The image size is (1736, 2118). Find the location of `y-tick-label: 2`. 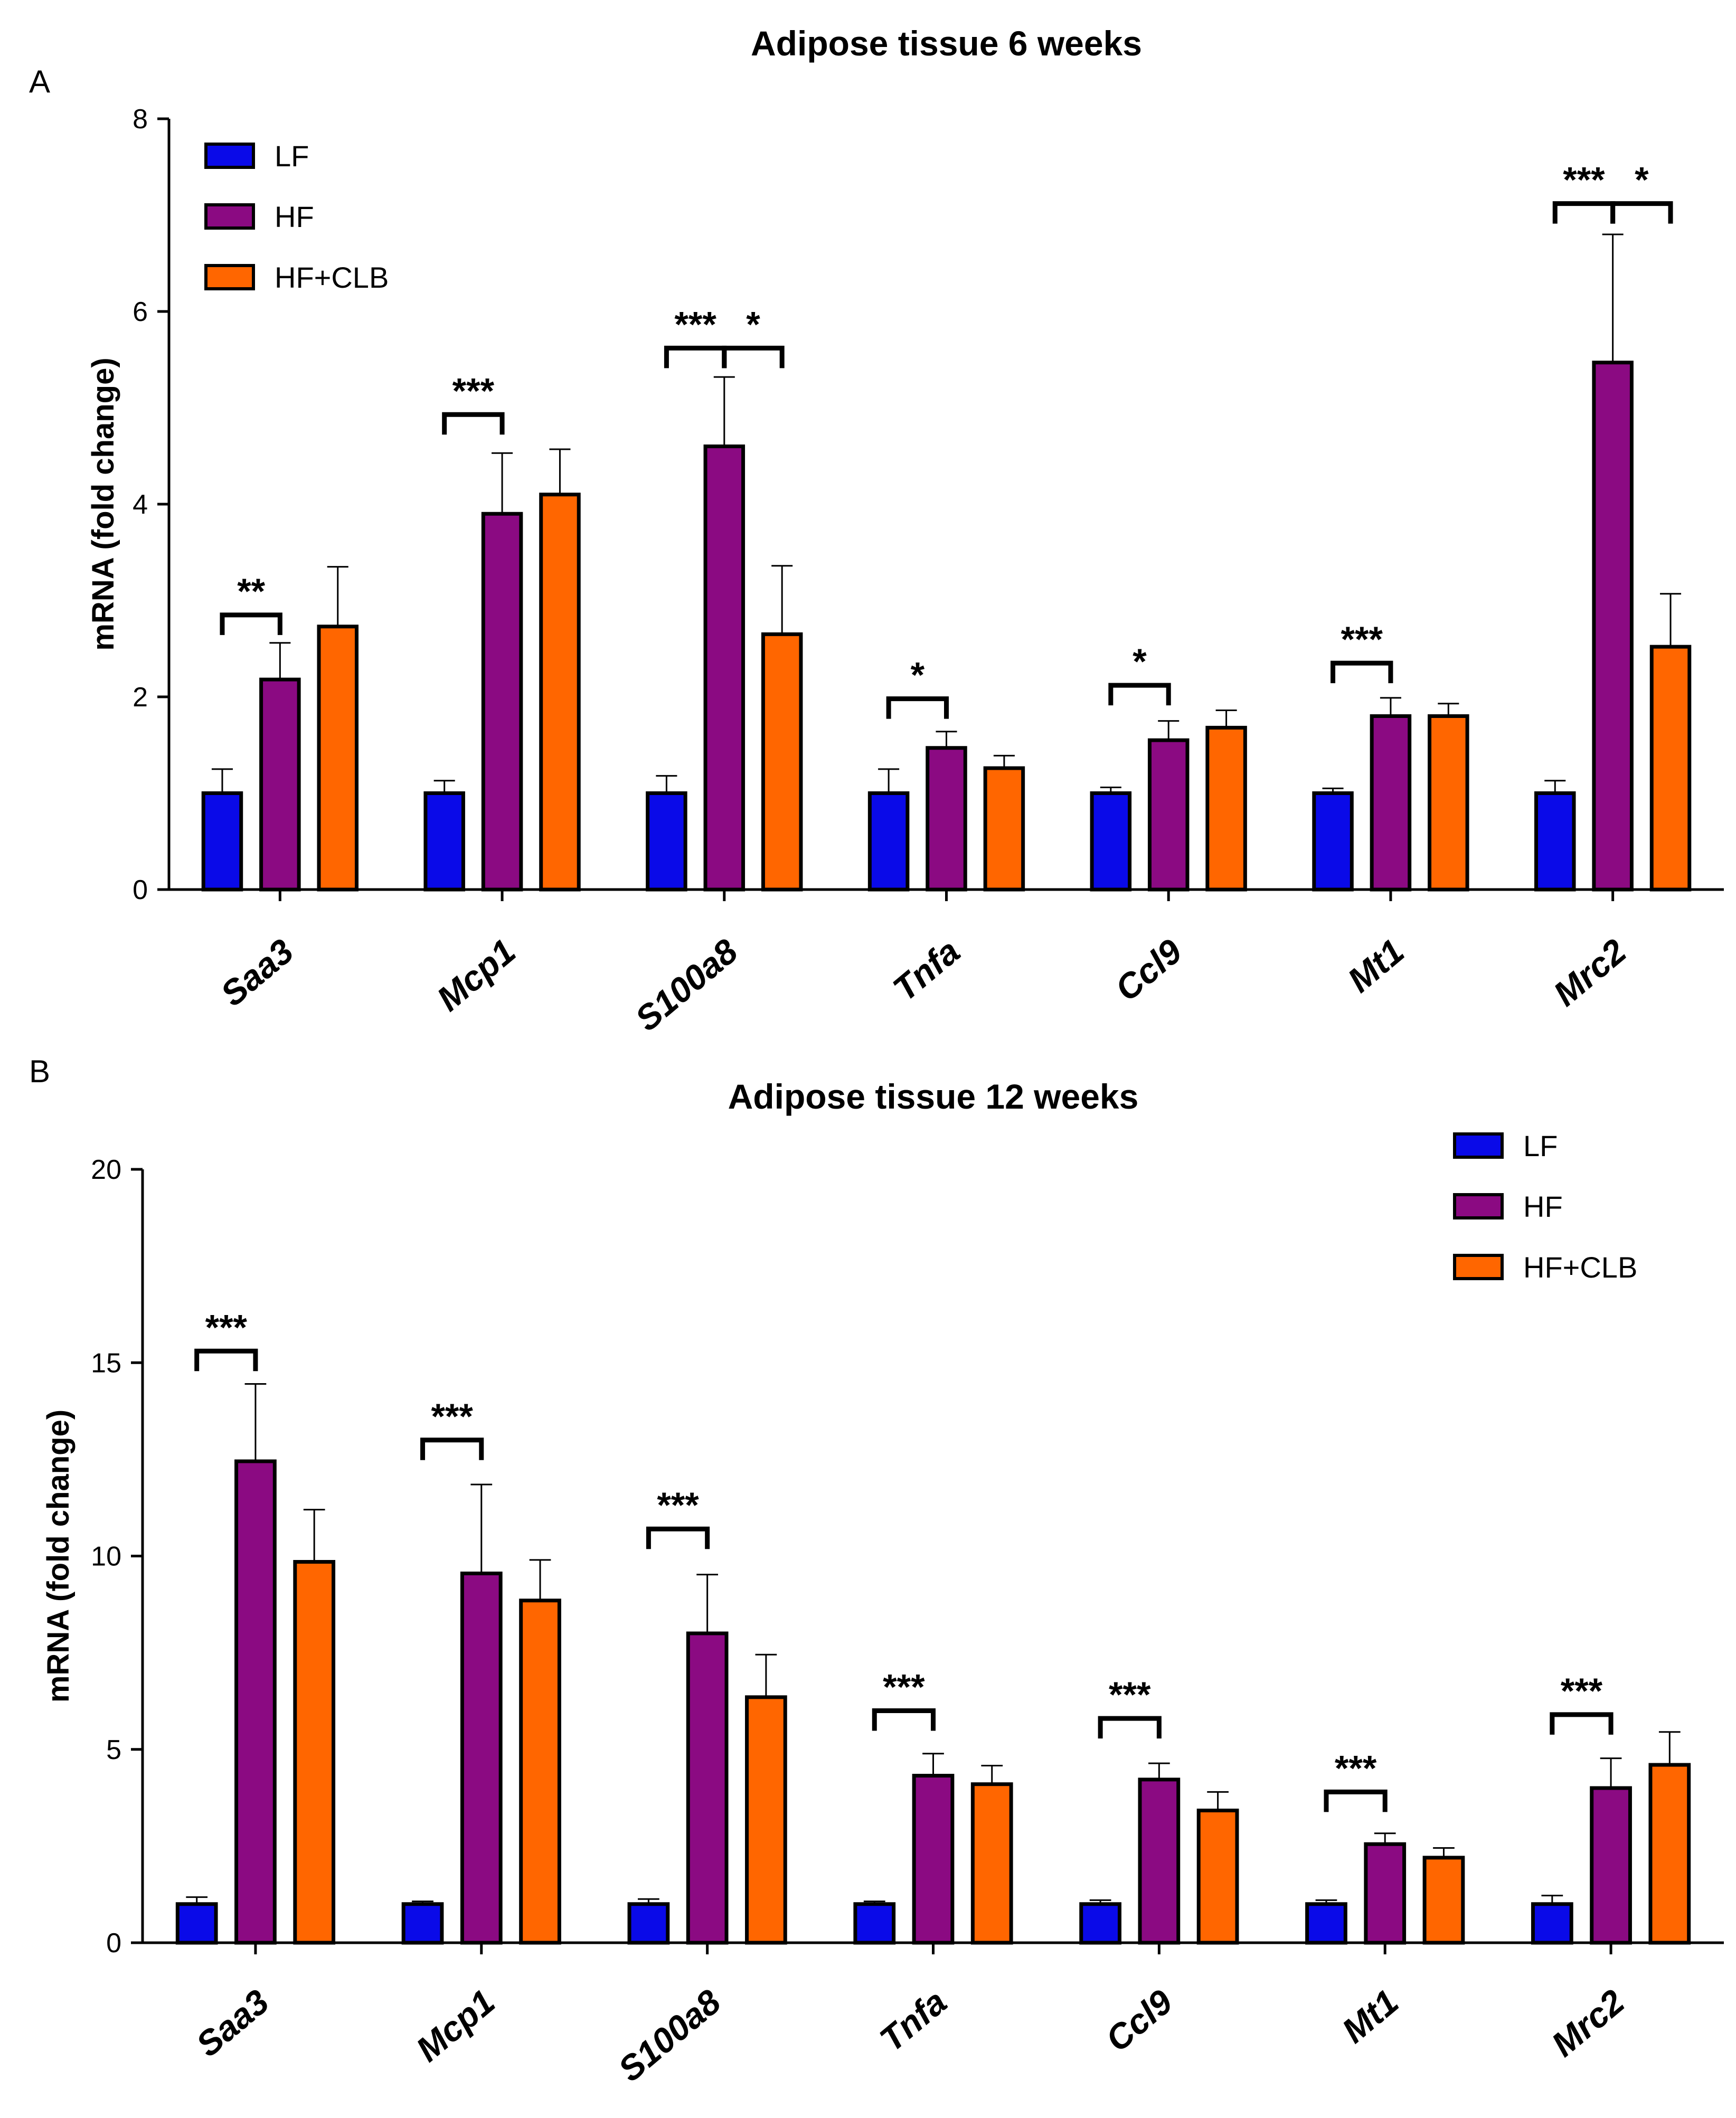

y-tick-label: 2 is located at coordinates (140, 697).